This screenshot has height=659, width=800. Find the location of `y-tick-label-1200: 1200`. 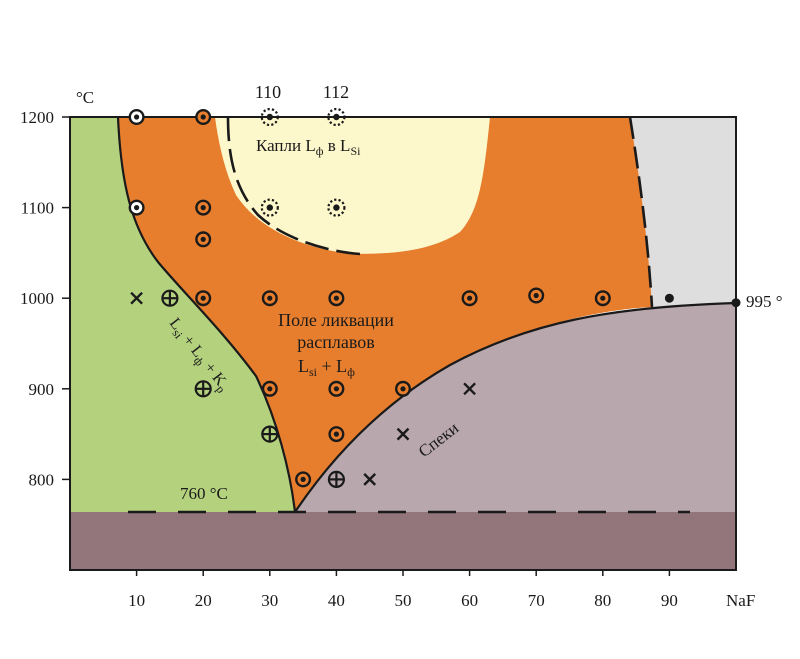

y-tick-label-1200: 1200 is located at coordinates (37, 117).